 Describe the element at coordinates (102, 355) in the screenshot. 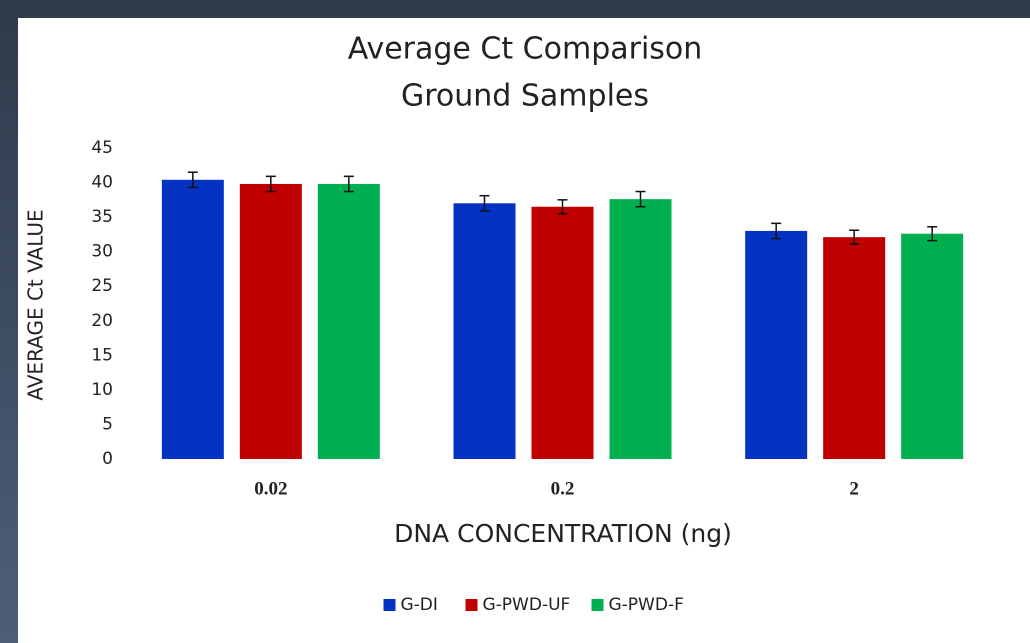

I see `y-tick-label: 15` at that location.